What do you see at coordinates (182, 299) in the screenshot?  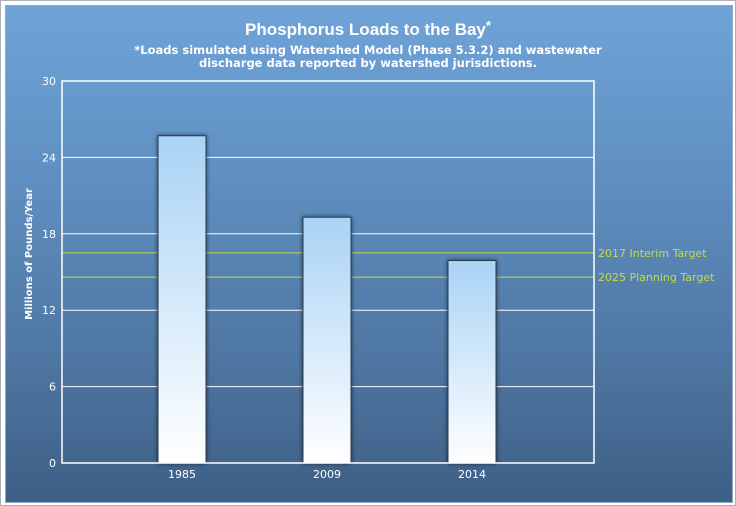 I see `bar-1985` at bounding box center [182, 299].